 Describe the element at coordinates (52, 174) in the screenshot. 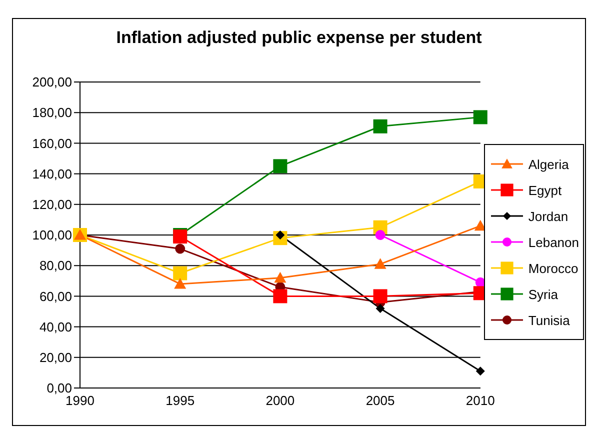

I see `y-tick-label: 140,00` at that location.